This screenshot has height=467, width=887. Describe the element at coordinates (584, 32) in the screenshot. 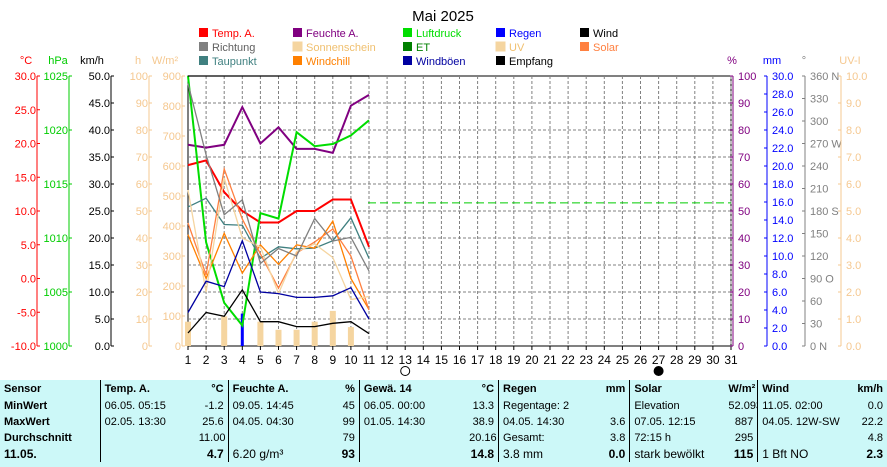

I see `wind-legend-swatch` at that location.